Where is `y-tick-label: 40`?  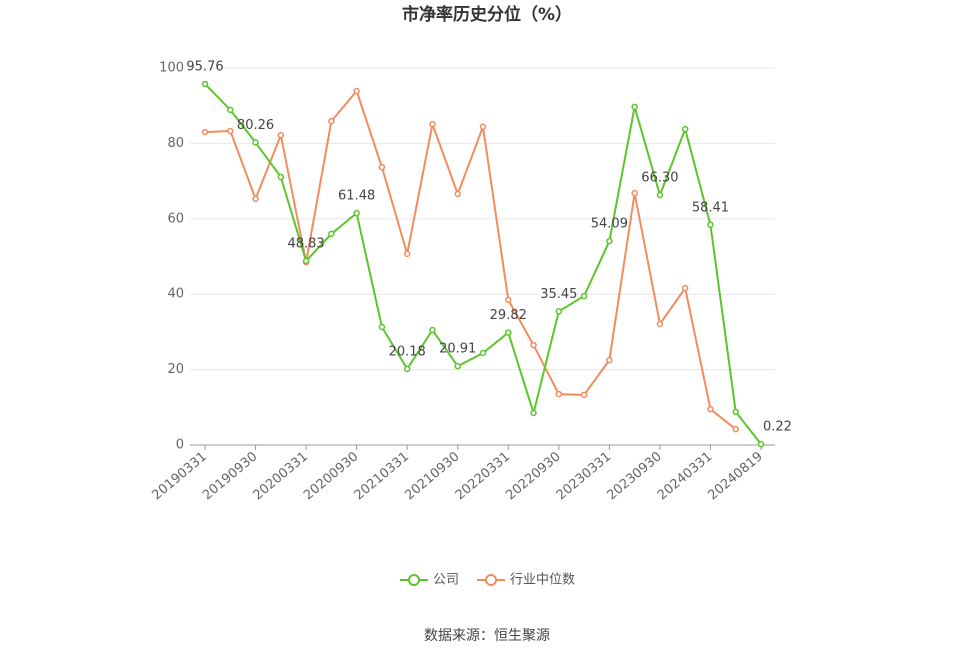 y-tick-label: 40 is located at coordinates (175, 294).